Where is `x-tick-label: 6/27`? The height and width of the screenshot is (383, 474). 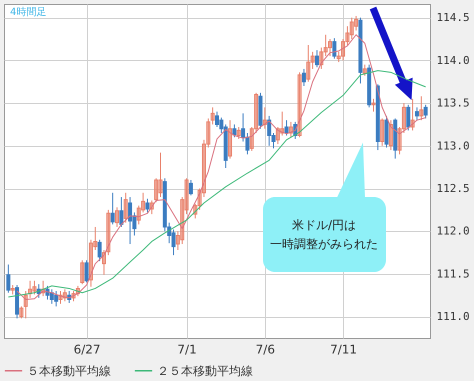
x-tick-label: 6/27 is located at coordinates (87, 349).